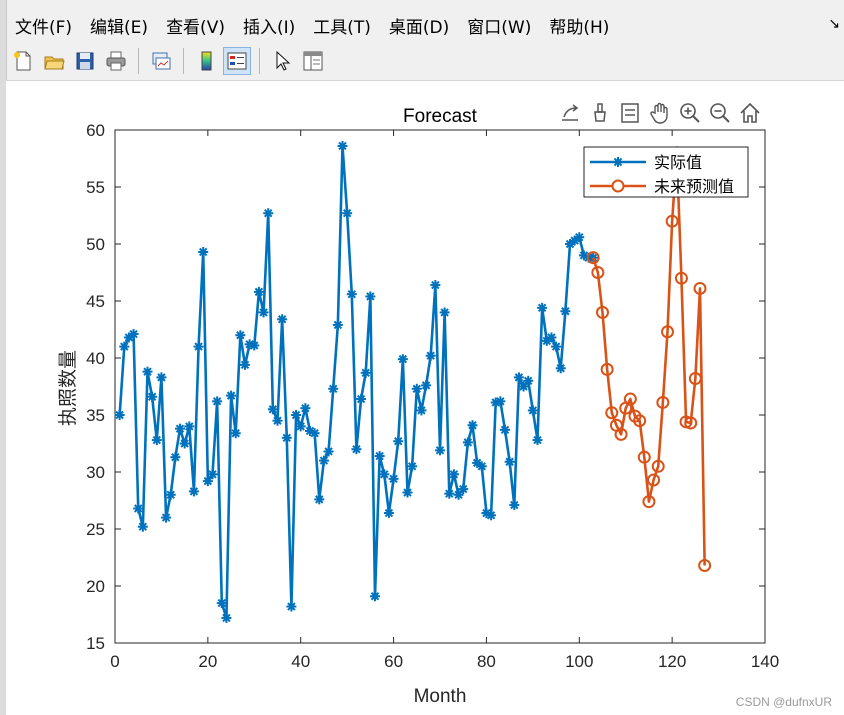 The height and width of the screenshot is (715, 844). I want to click on legend-label-forecast: 未来预测值, so click(694, 186).